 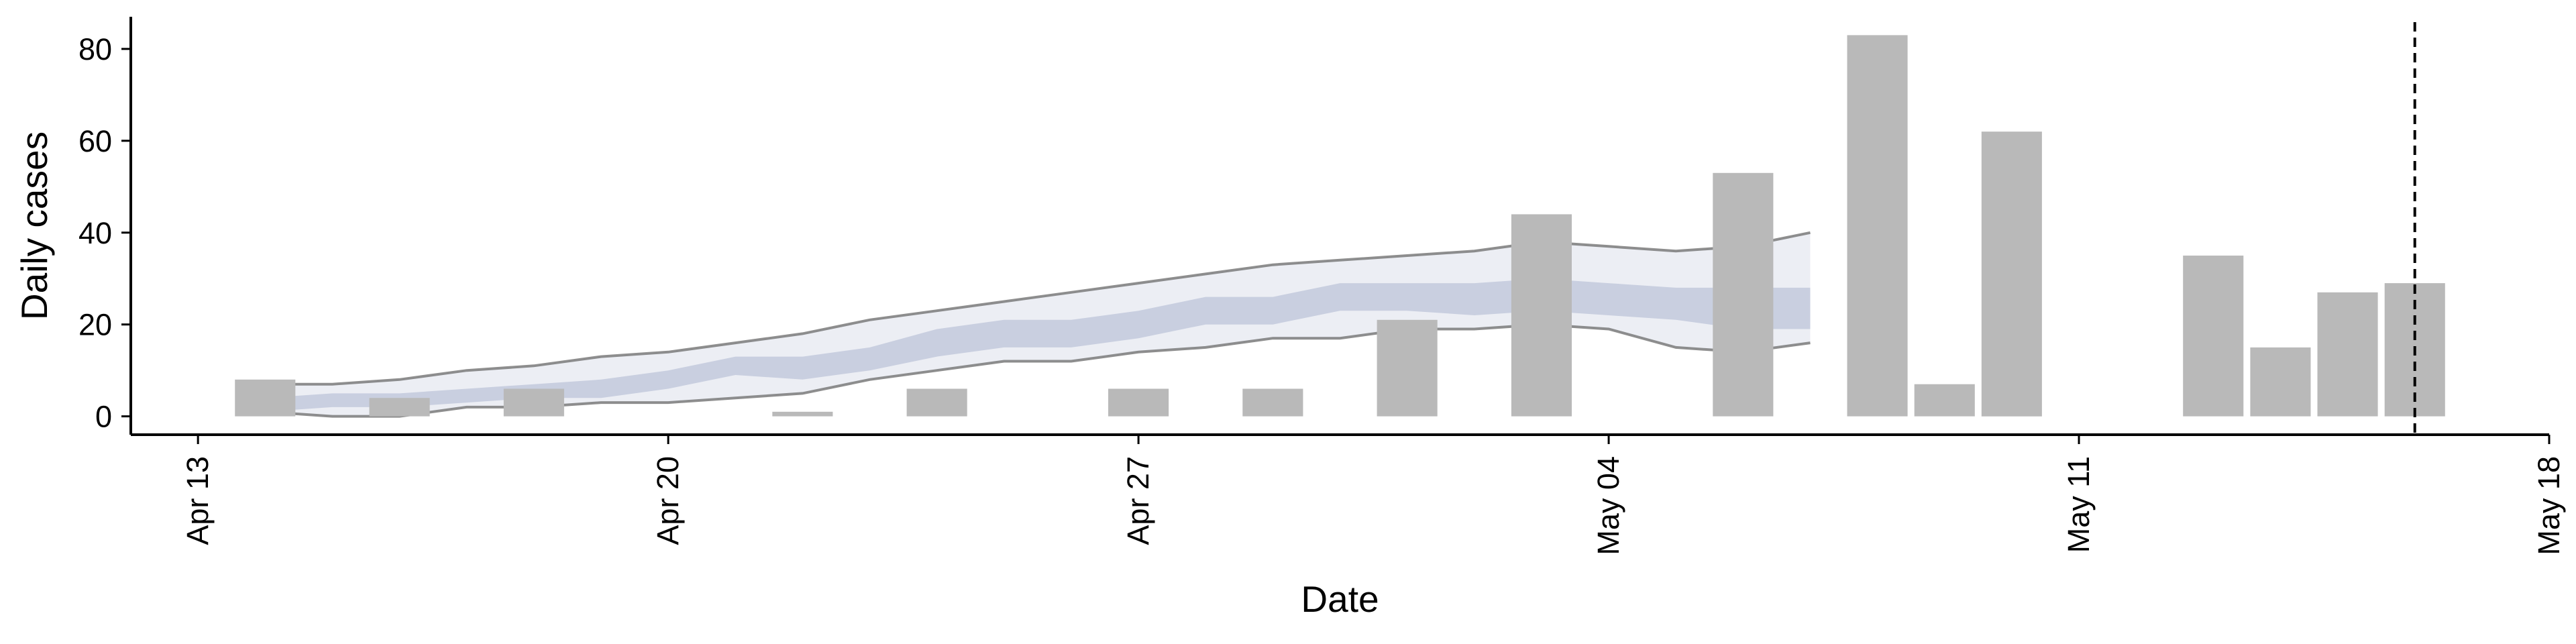 I want to click on y-axis-title: Daily cases, so click(x=34, y=225).